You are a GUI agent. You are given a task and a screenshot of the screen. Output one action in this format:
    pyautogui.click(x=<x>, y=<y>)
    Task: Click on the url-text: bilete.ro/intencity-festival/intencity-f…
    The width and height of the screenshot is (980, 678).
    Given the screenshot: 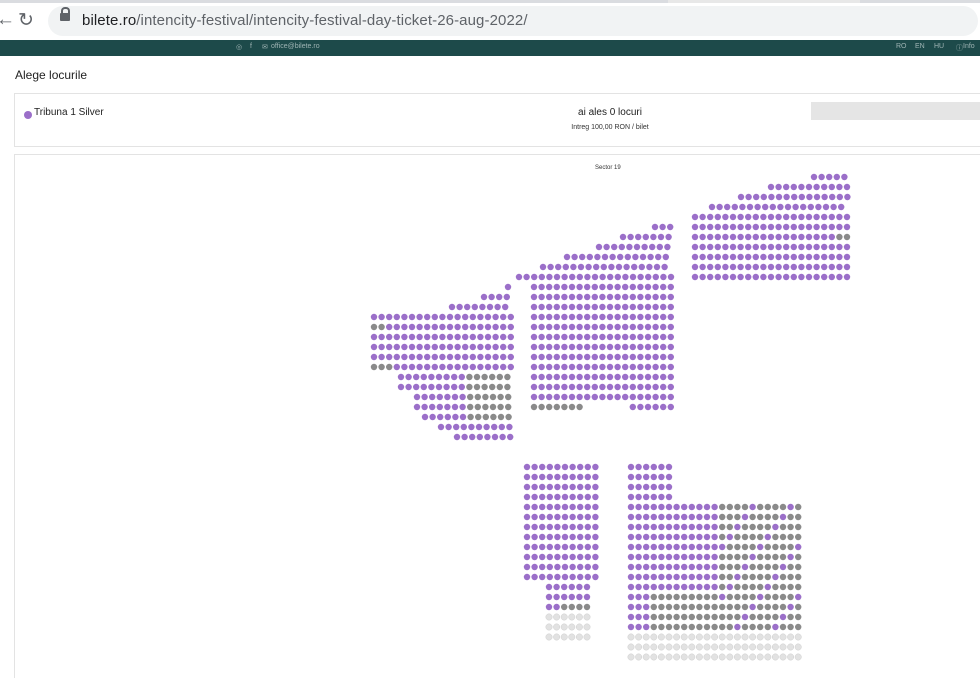 What is the action you would take?
    pyautogui.click(x=305, y=20)
    